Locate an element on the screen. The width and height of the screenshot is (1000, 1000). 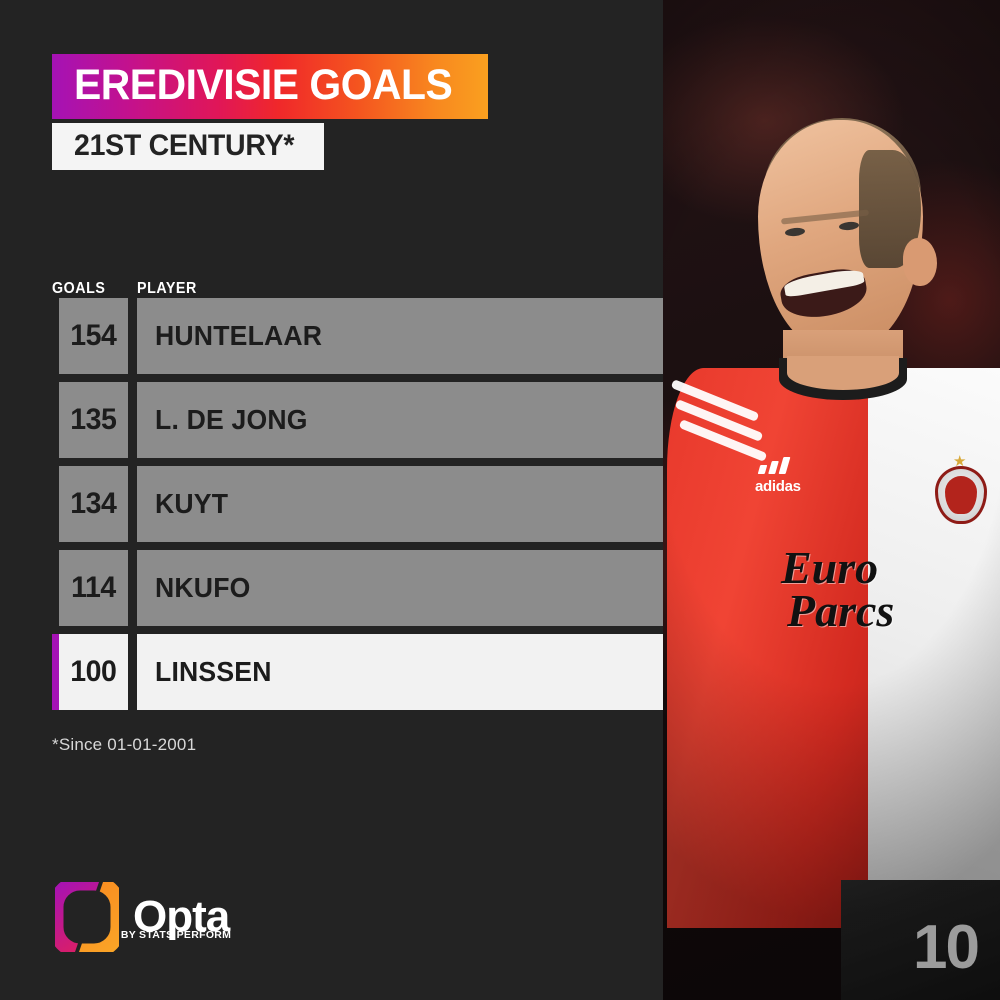
opta-mark-icon is located at coordinates (87, 917).